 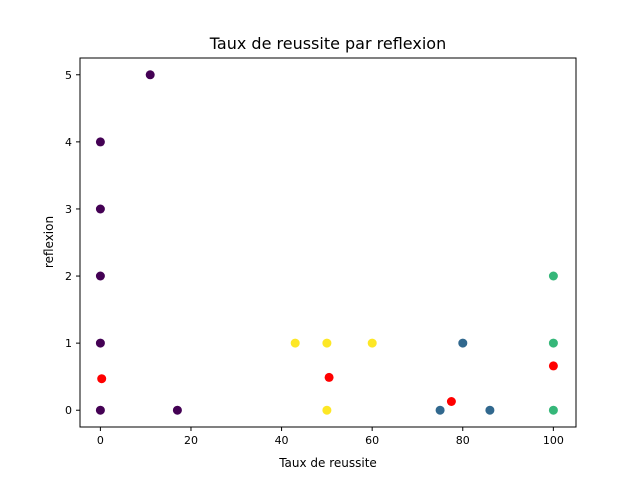 I want to click on y-axis: 0 1 2 3 4 5, so click(x=72, y=243).